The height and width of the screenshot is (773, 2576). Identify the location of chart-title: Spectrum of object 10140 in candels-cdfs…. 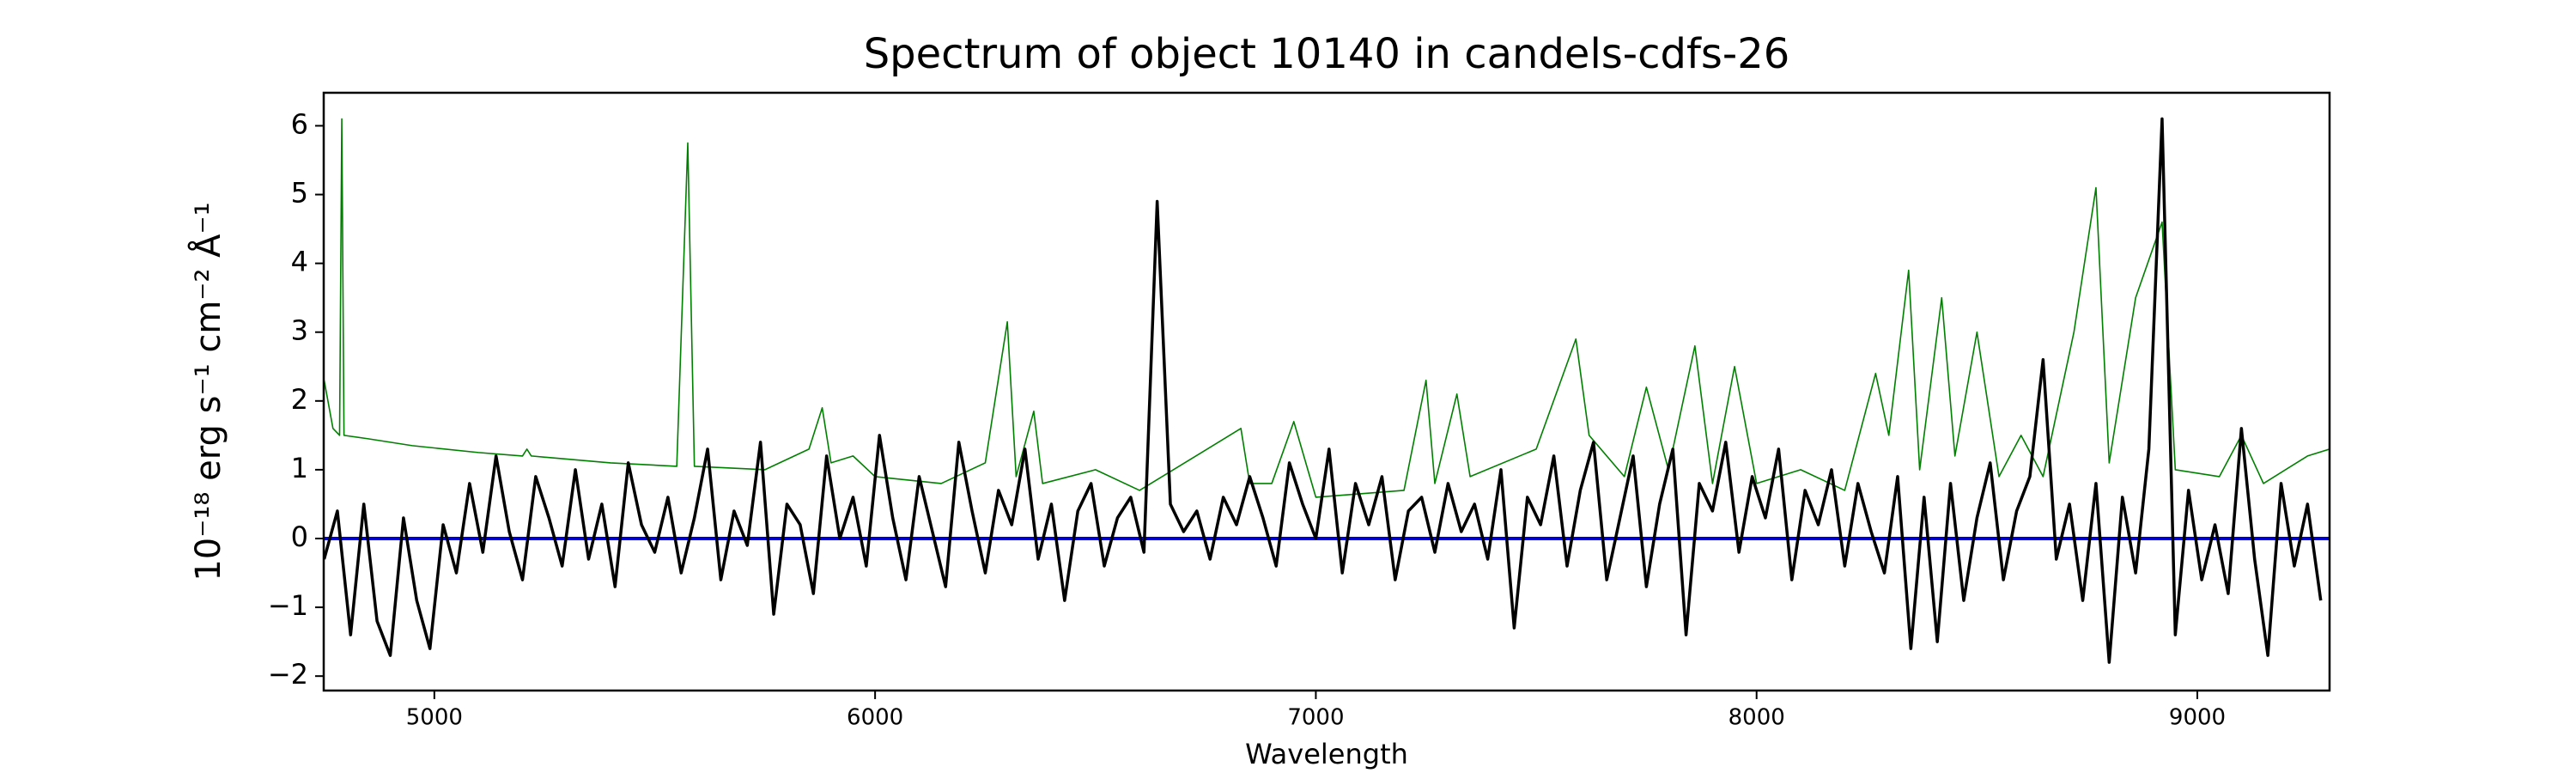
(1327, 54).